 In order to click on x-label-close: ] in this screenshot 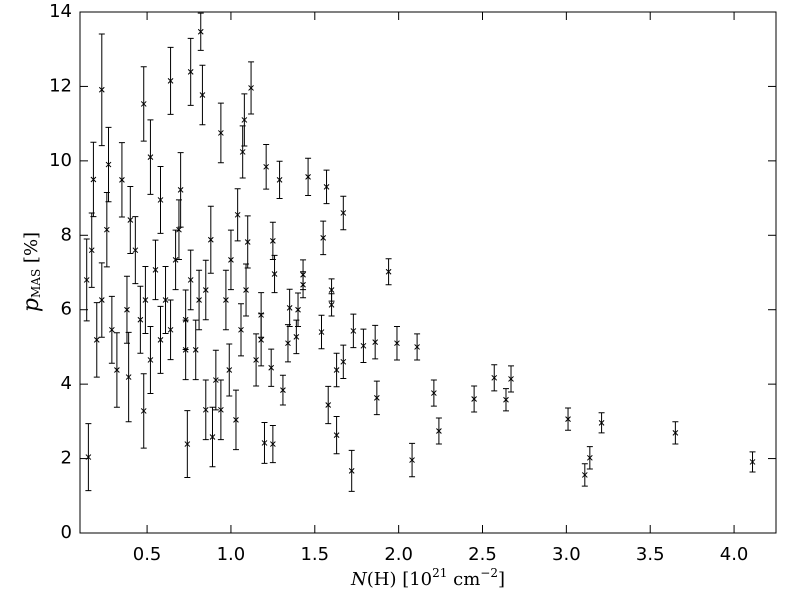, I will do `click(501, 579)`.